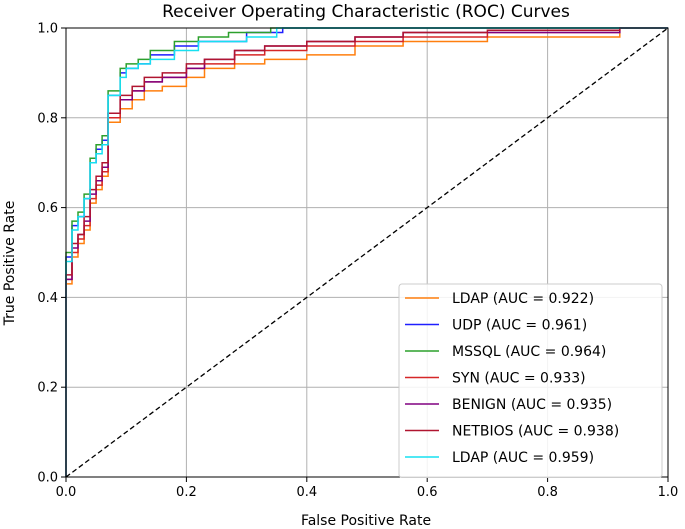 Image resolution: width=685 pixels, height=529 pixels. Describe the element at coordinates (47, 118) in the screenshot. I see `y-tick-label: 0.8` at that location.